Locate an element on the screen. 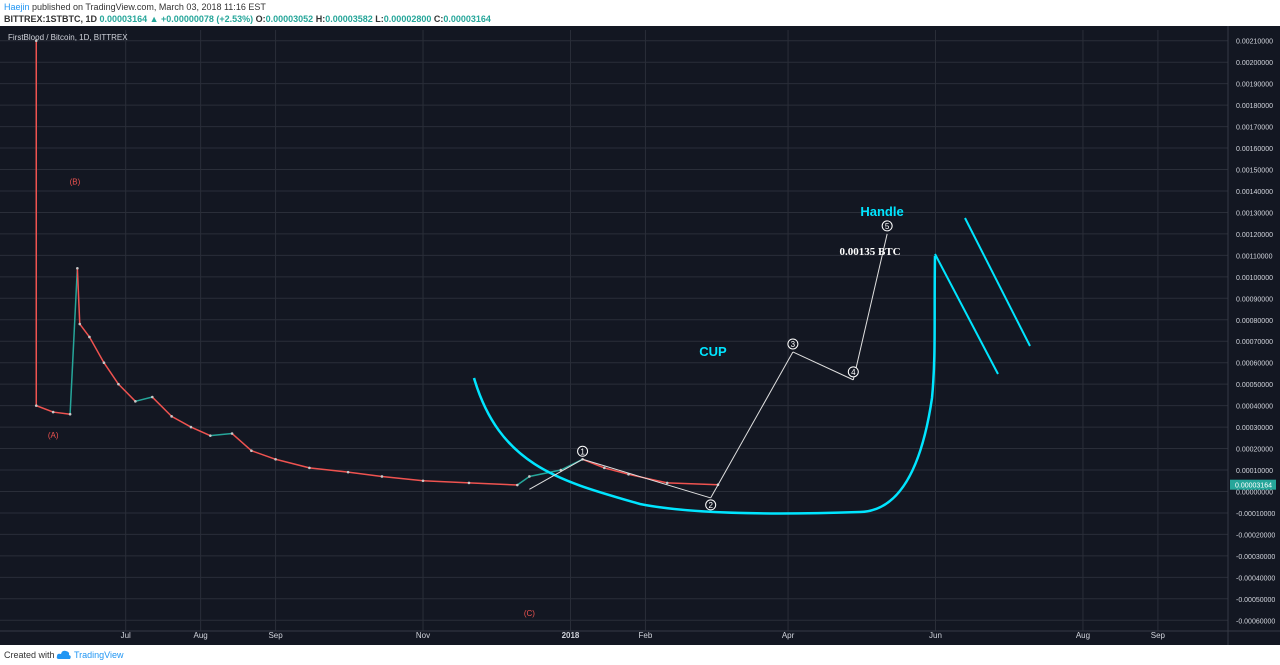 This screenshot has height=665, width=1280. y-tick-label: 0.00130000 is located at coordinates (1254, 213).